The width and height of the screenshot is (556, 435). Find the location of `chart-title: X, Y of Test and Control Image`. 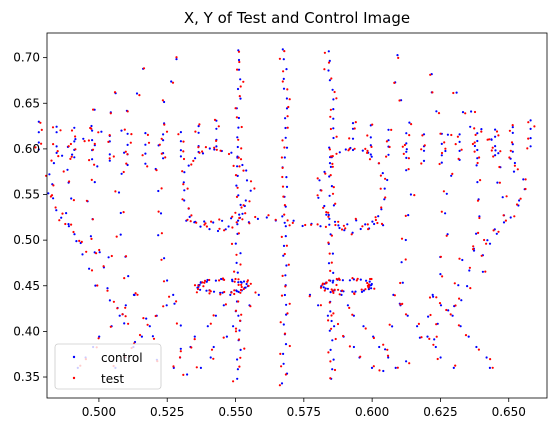

chart-title: X, Y of Test and Control Image is located at coordinates (297, 18).